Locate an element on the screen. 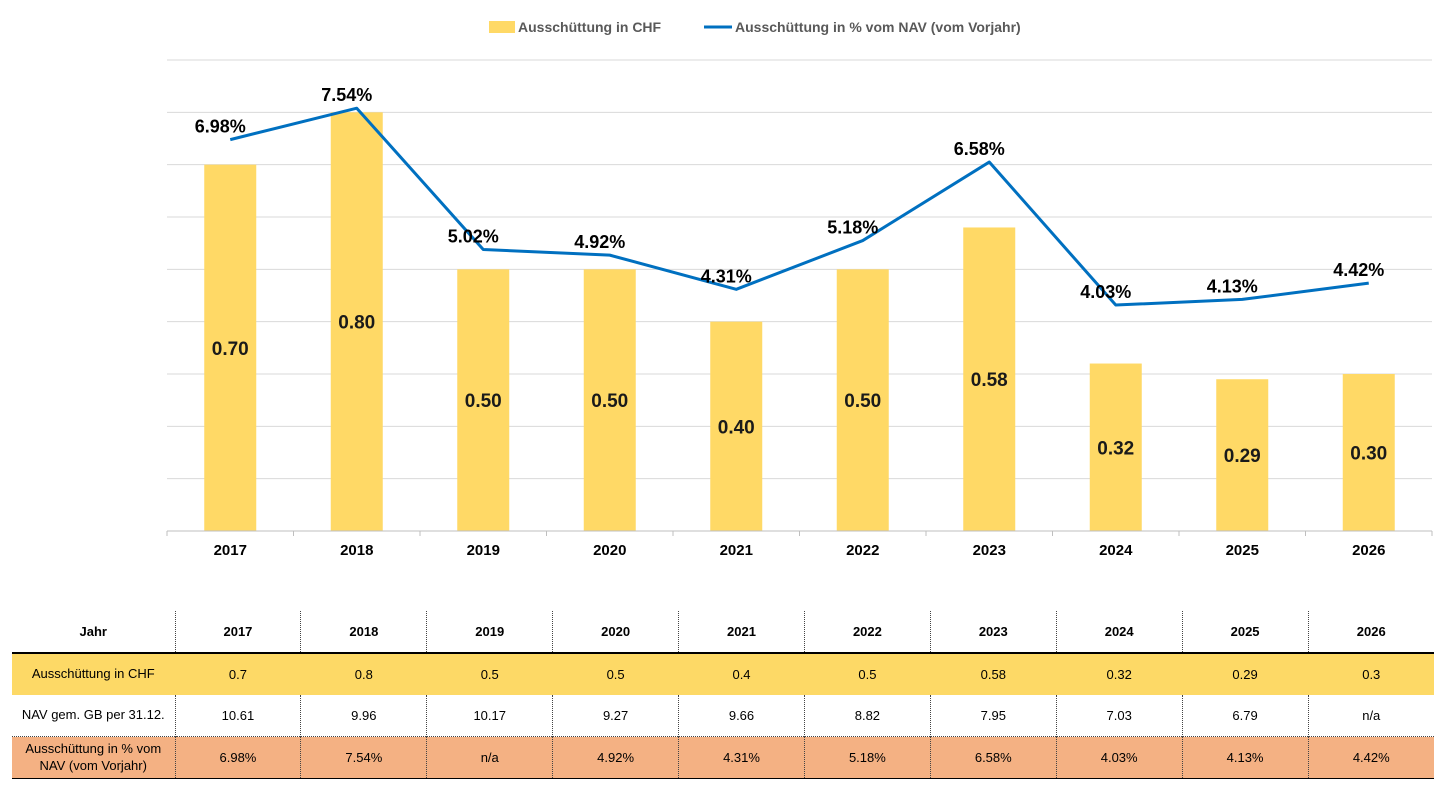 This screenshot has width=1450, height=793. legend-label-bar: Ausschüttung in CHF is located at coordinates (590, 27).